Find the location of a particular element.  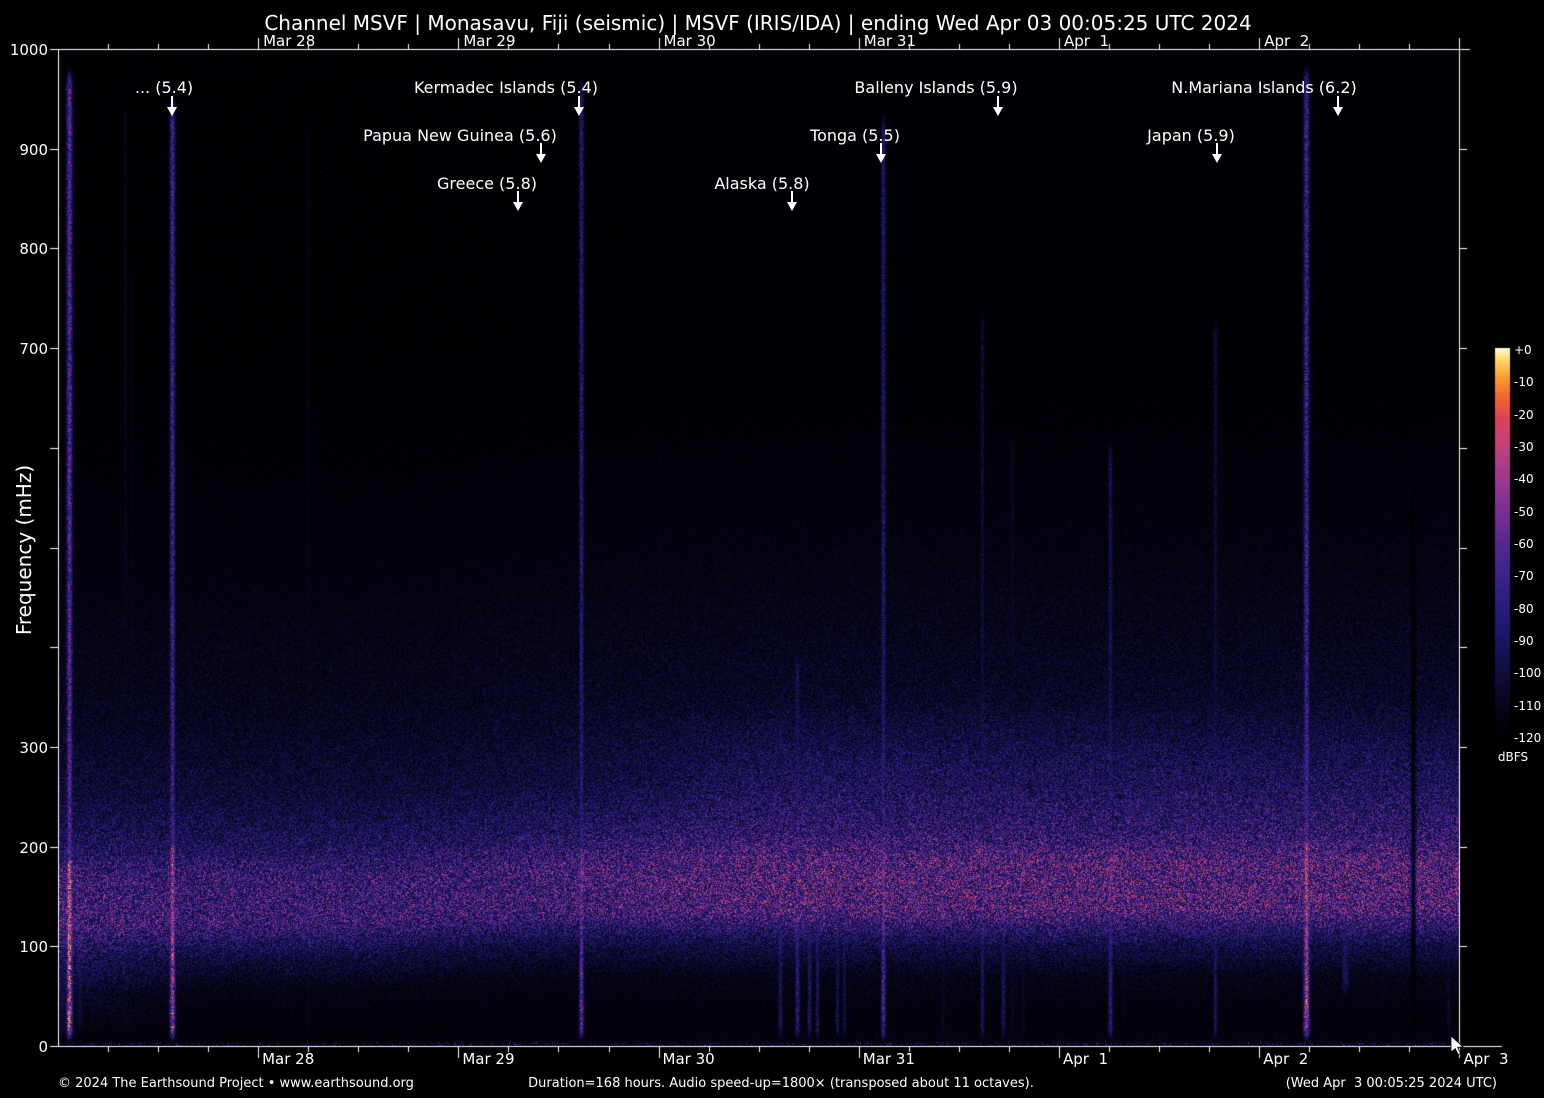

x-bottom-label-7: Apr 3 is located at coordinates (1486, 1059).